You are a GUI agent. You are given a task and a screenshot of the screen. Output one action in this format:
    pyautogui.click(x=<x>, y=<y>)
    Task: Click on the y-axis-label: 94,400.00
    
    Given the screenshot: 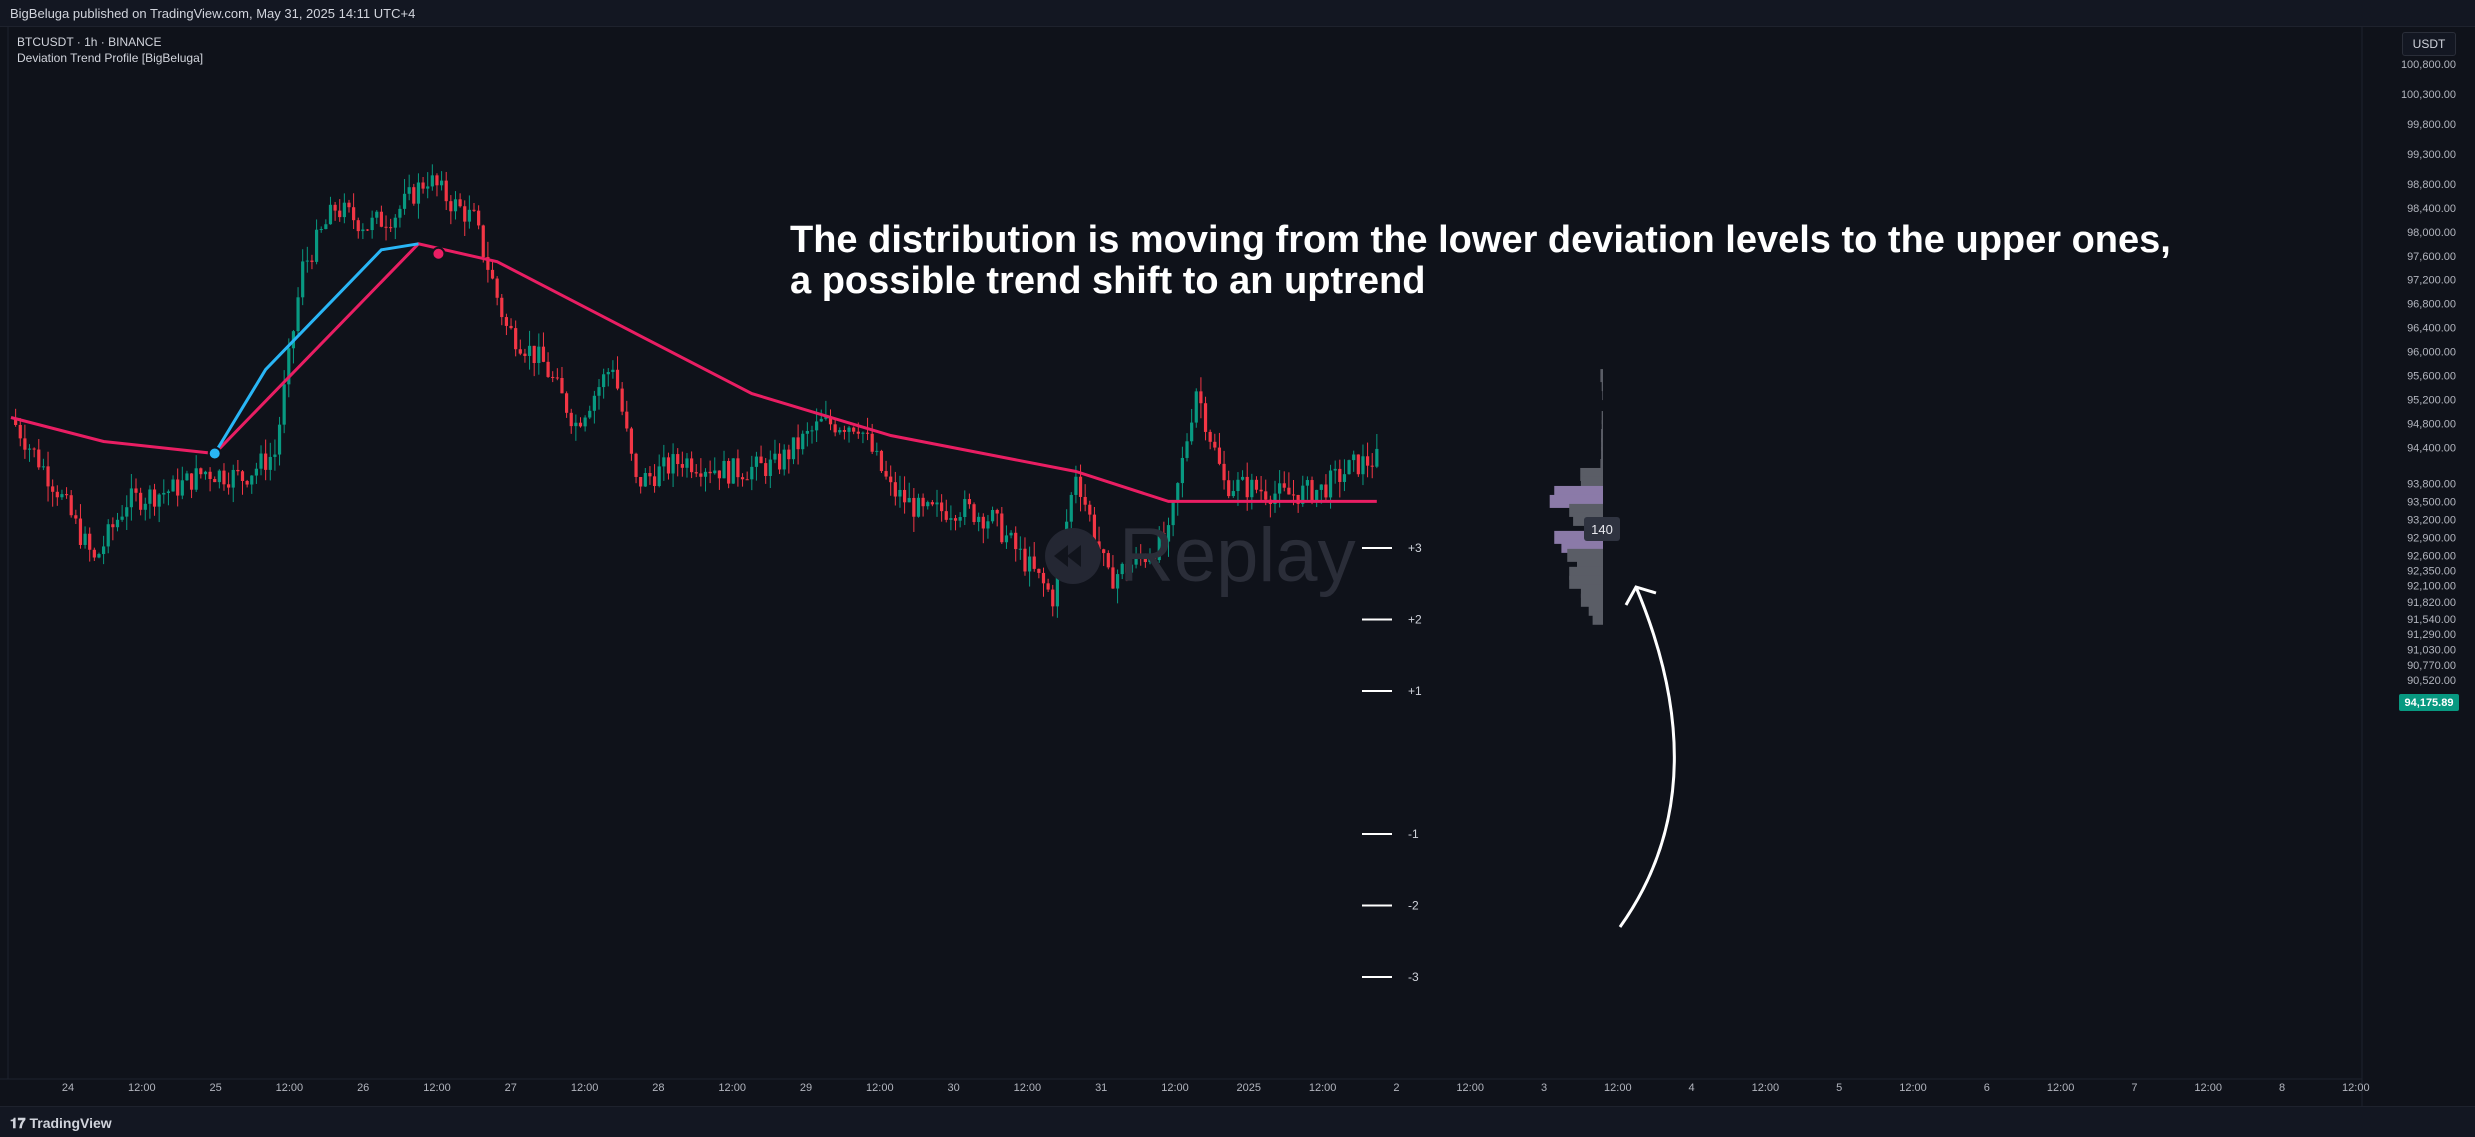 What is the action you would take?
    pyautogui.click(x=2431, y=449)
    